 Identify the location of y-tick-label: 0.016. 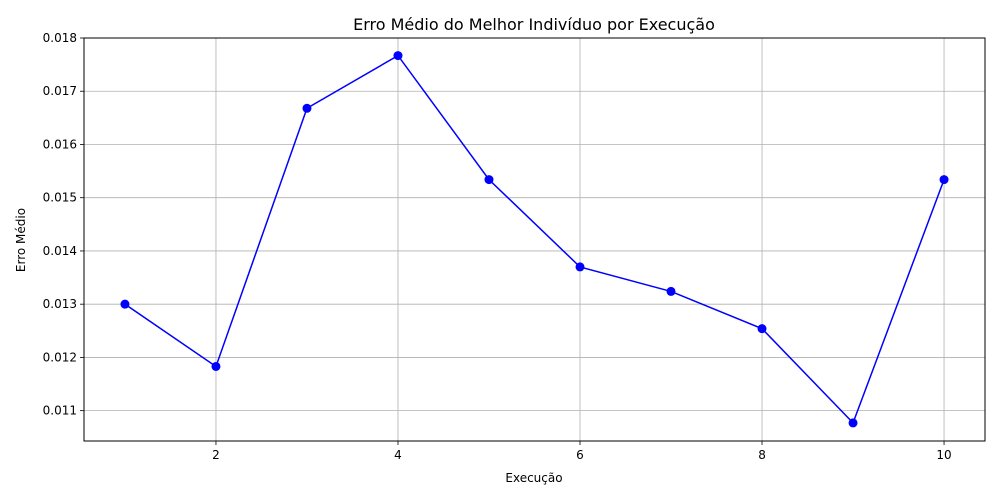
(60, 144).